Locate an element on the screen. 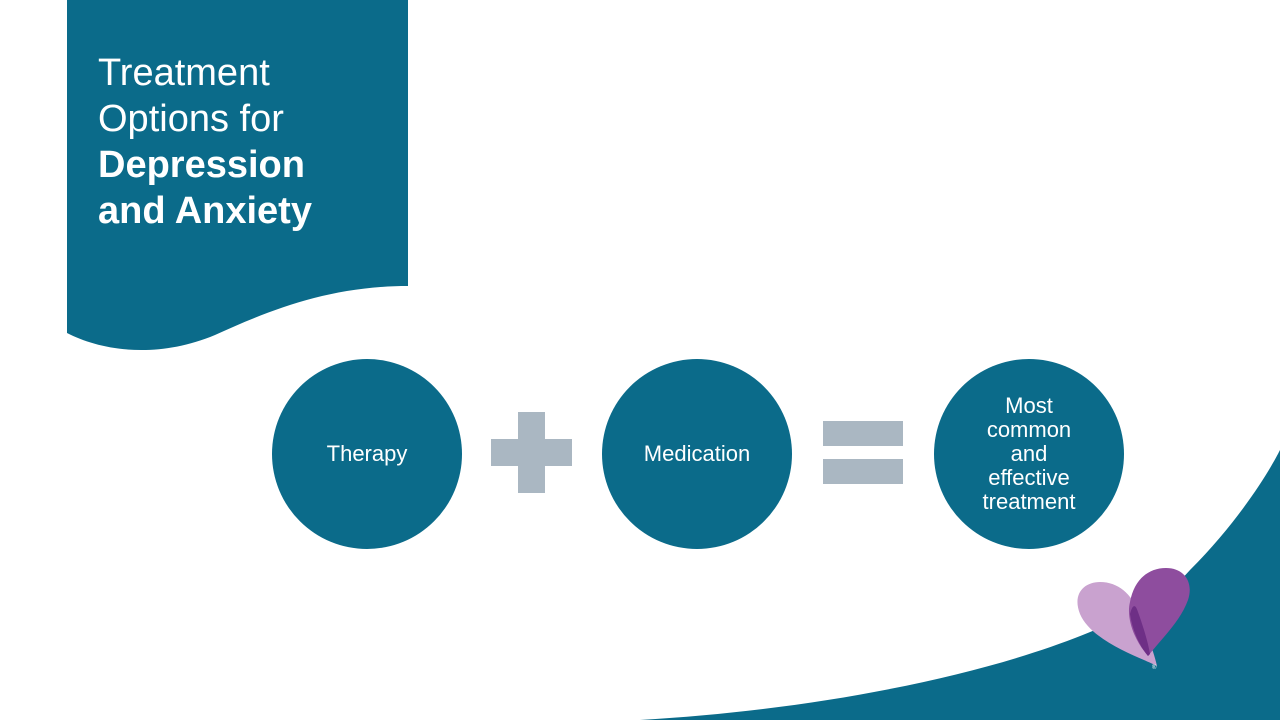 This screenshot has height=720, width=1280. result-circle: Most common and effective treatment is located at coordinates (1029, 454).